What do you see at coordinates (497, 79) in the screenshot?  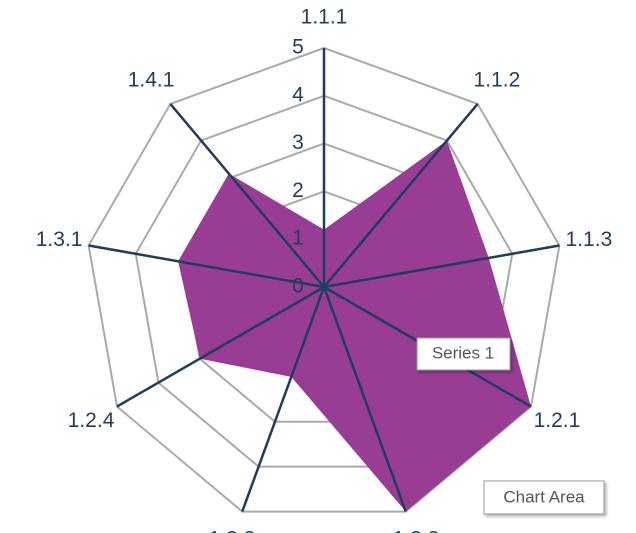 I see `category-label: 1.1.2` at bounding box center [497, 79].